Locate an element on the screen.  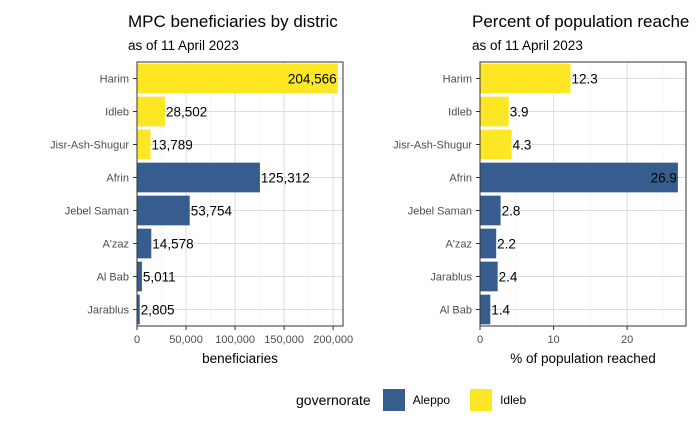
chart-2-data-label: 12.3 is located at coordinates (584, 79).